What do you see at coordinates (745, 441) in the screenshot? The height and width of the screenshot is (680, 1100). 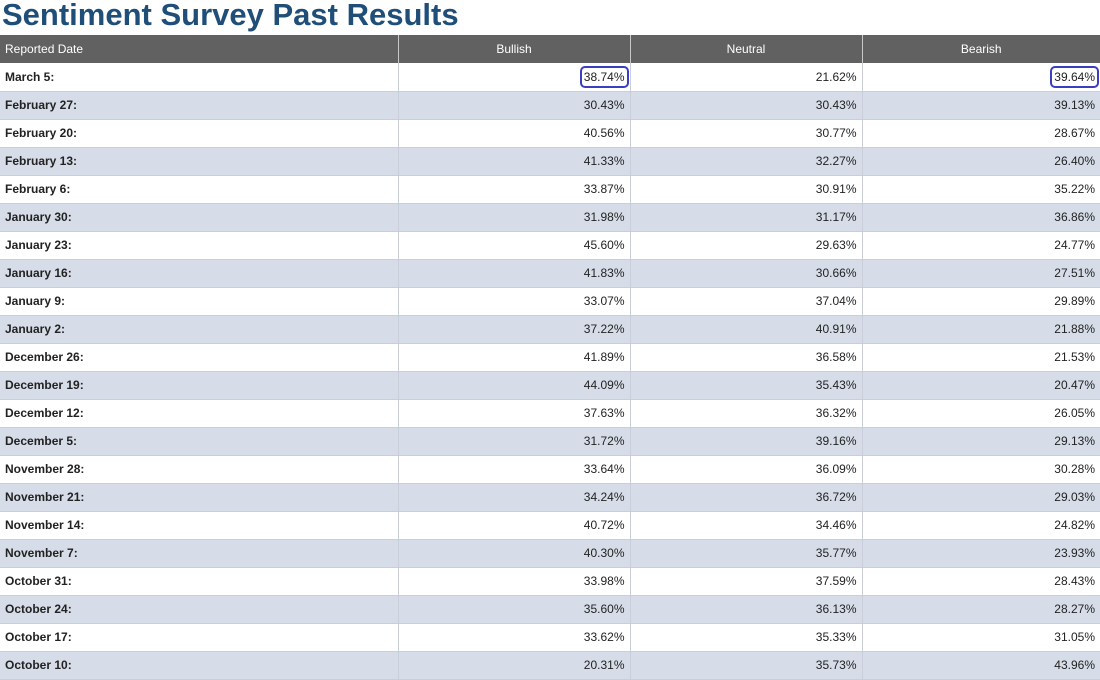 I see `cell-neutral: 39.16%` at bounding box center [745, 441].